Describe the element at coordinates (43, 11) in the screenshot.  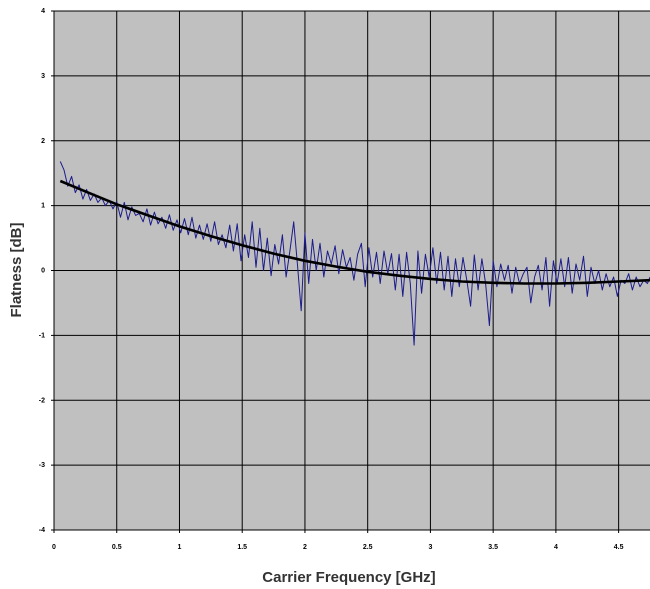
I see `y-tick-label: 4` at that location.